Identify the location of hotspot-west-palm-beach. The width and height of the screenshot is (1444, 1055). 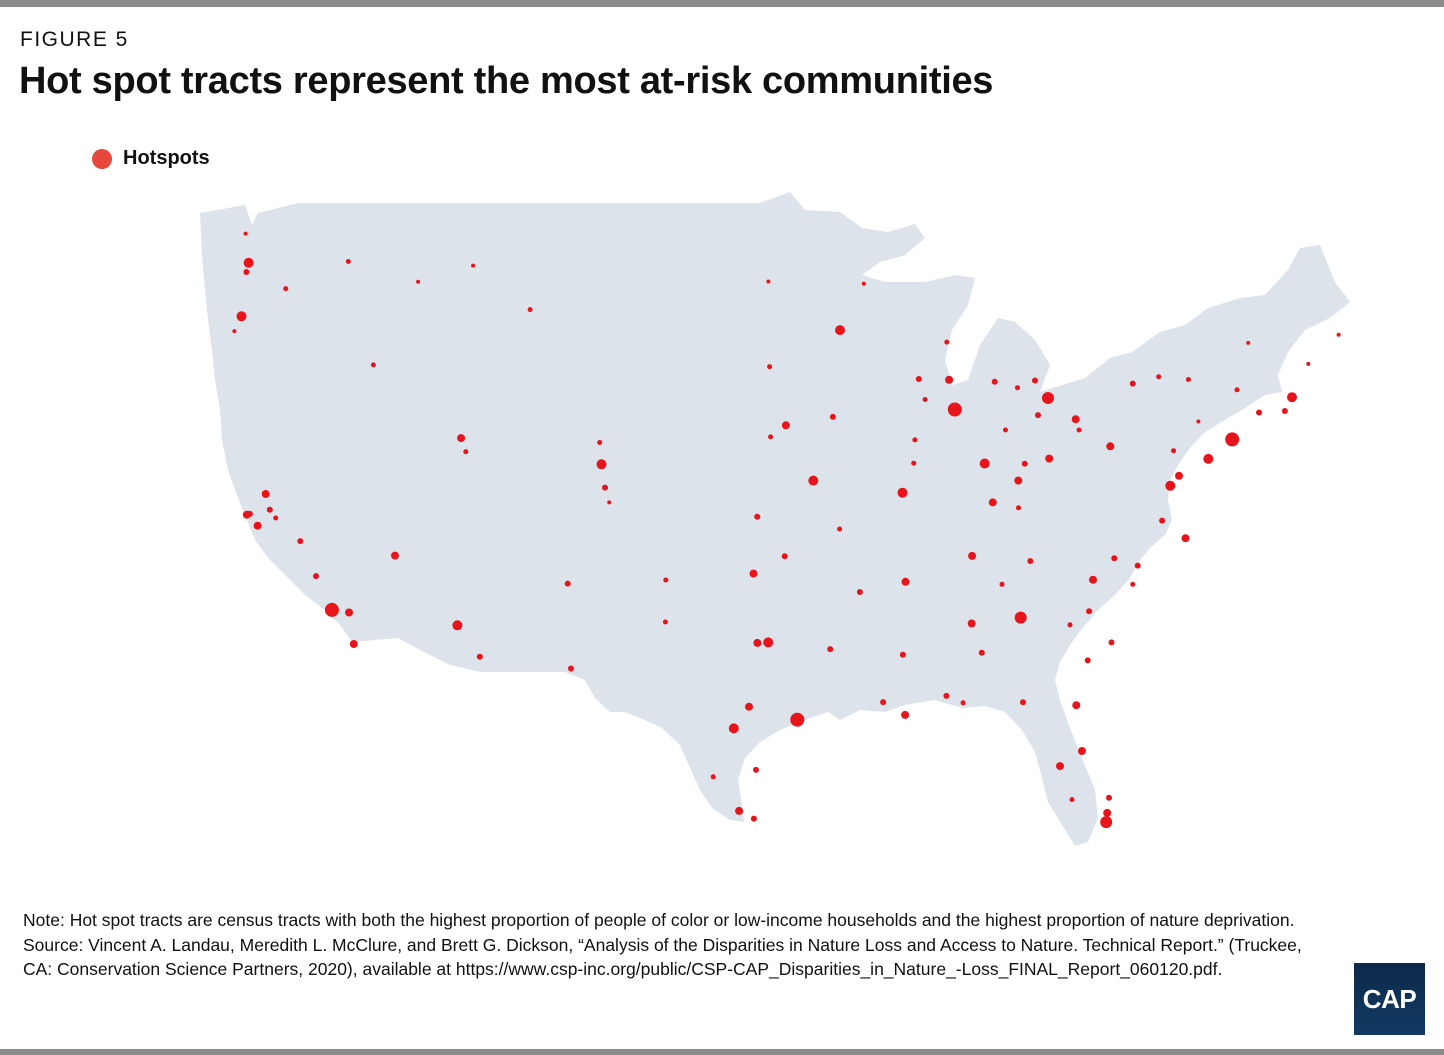
(1109, 797).